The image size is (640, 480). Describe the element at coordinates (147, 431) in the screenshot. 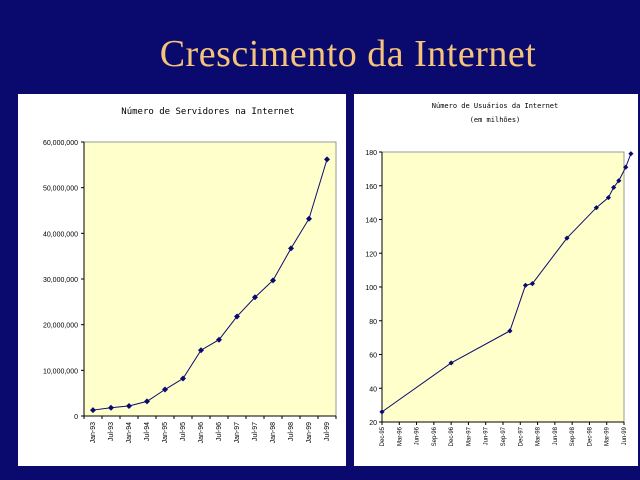

I see `x-tick-label: Jul-94` at that location.